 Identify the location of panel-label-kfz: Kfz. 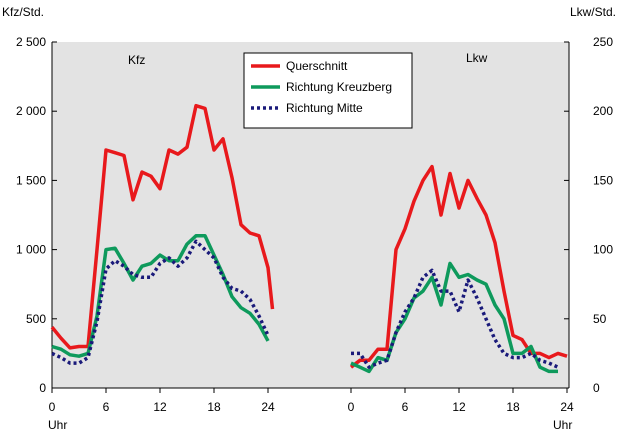
(136, 60).